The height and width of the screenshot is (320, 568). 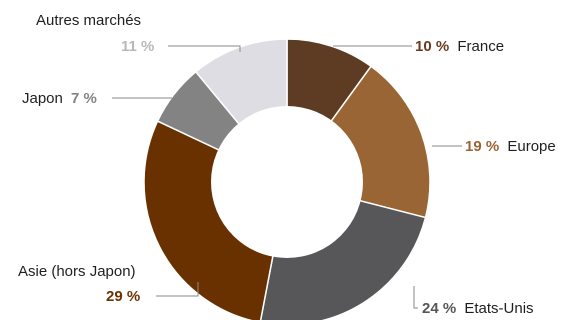 I want to click on name-japon: Japon, so click(x=42, y=98).